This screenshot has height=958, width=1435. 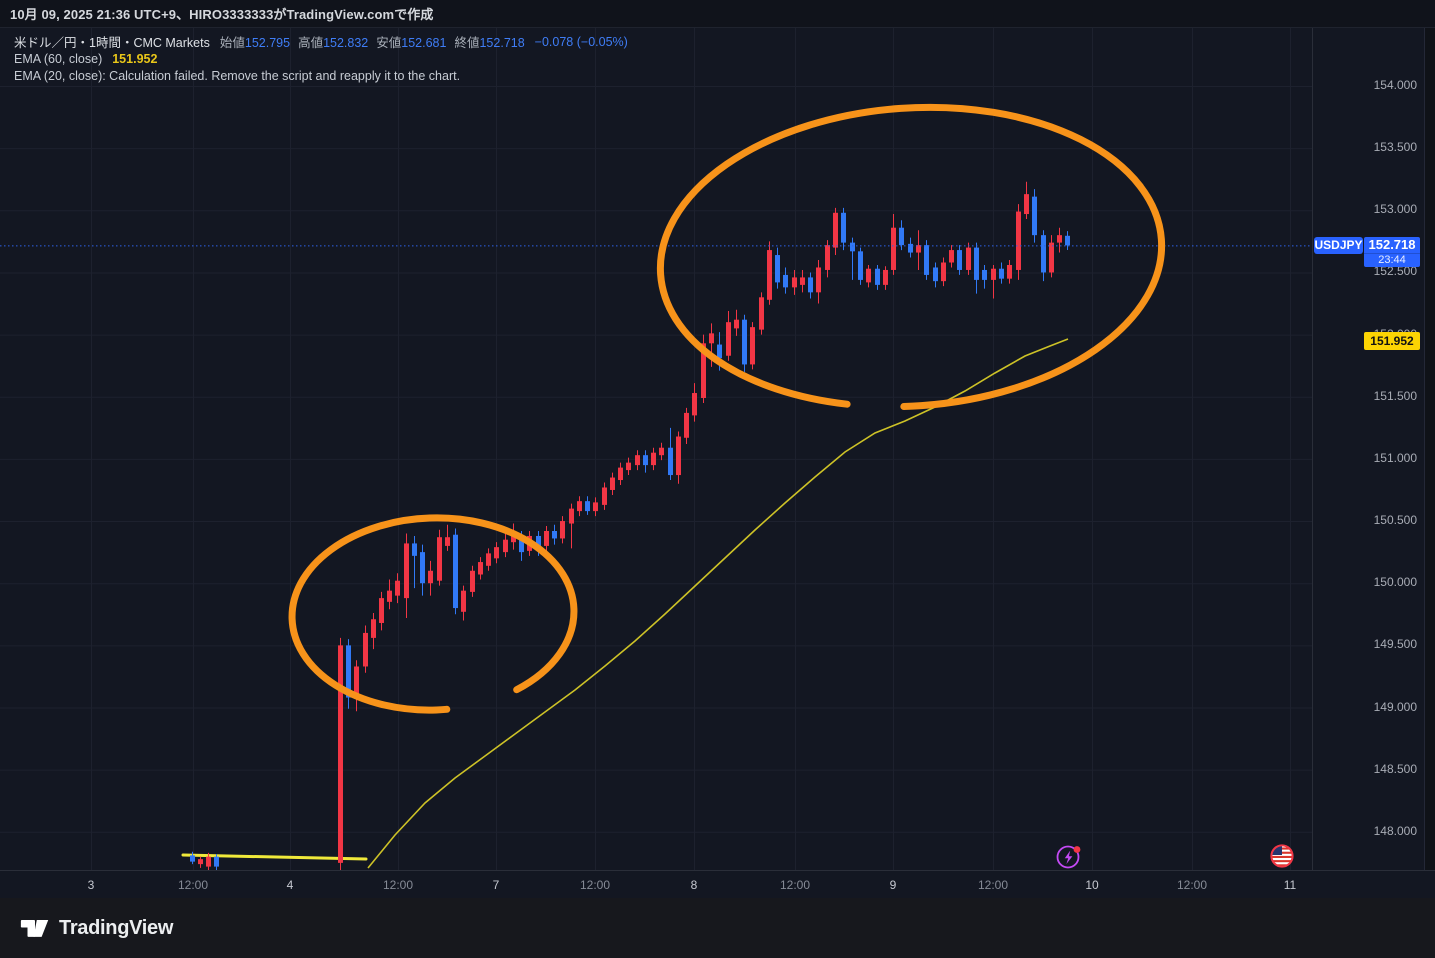 I want to click on ohlc-field: 安値152.681, so click(x=411, y=43).